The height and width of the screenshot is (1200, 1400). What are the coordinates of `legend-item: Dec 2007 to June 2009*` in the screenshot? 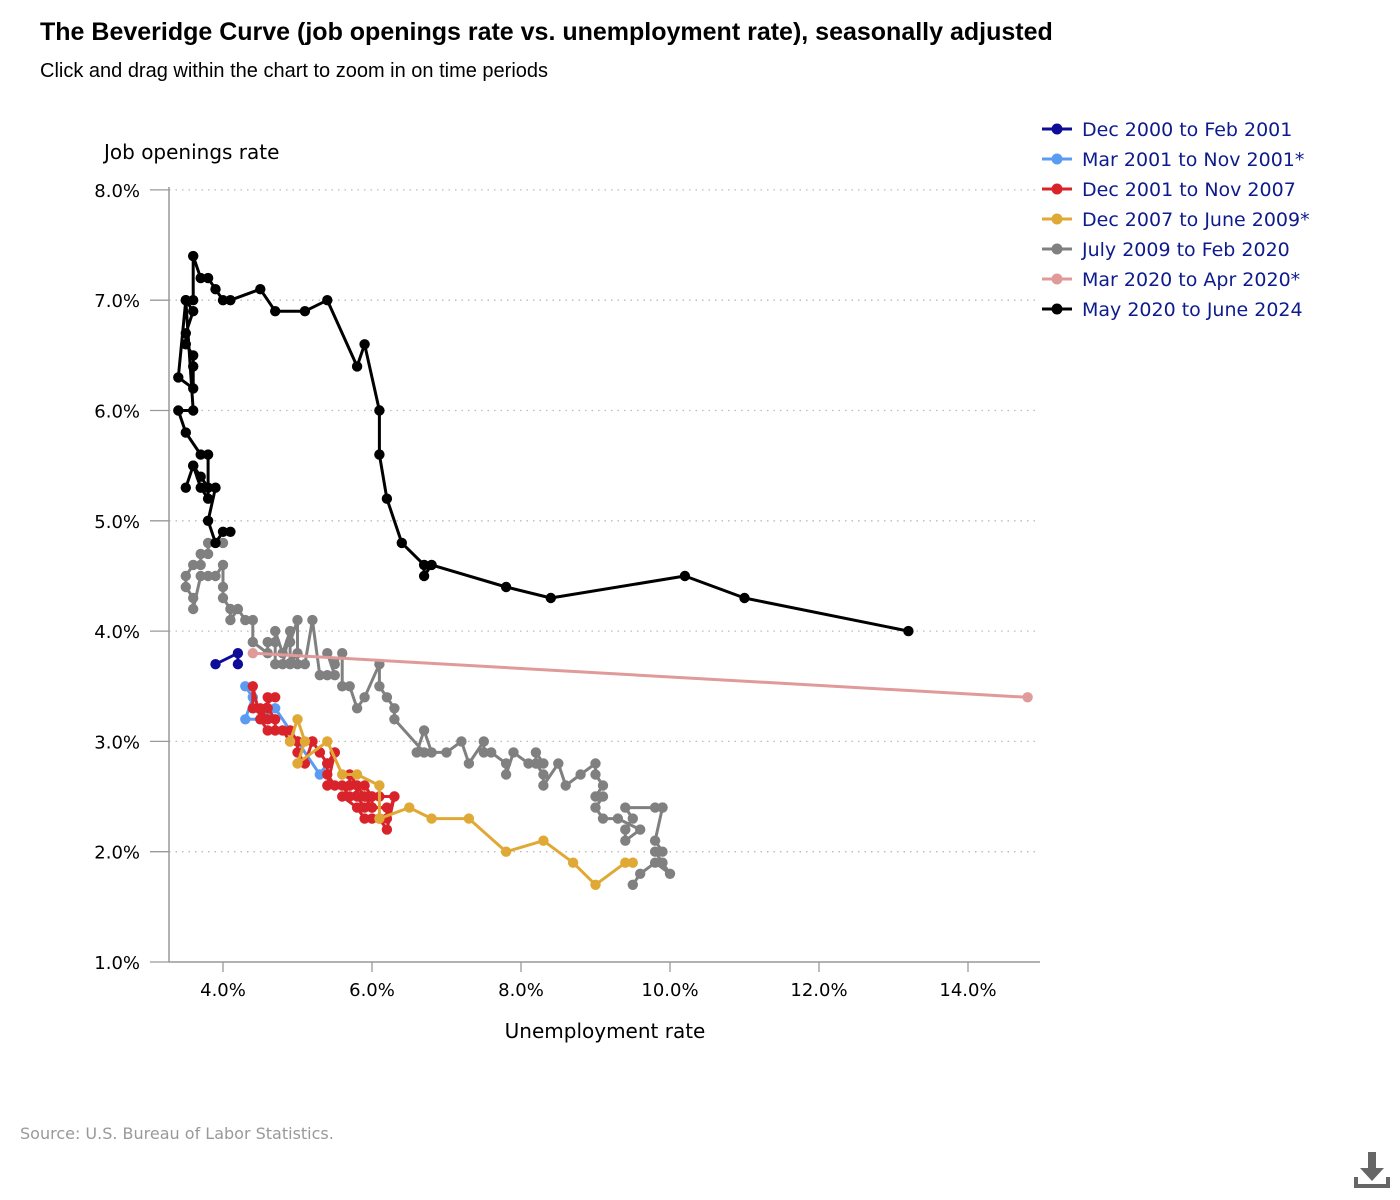 It's located at (1176, 220).